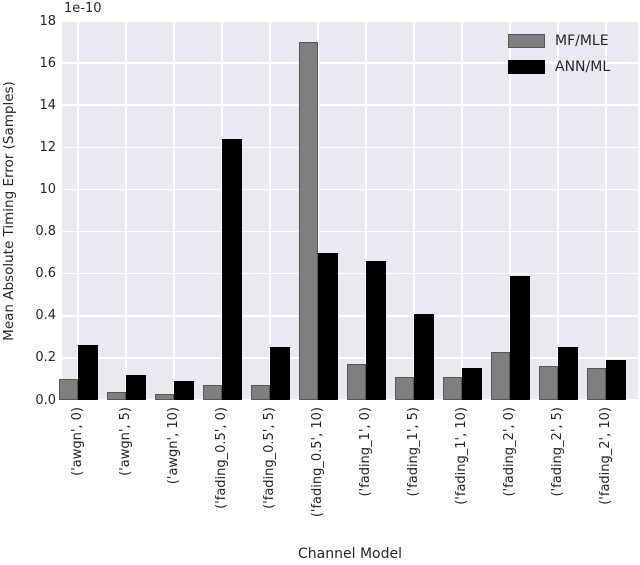 This screenshot has height=565, width=640. Describe the element at coordinates (125, 441) in the screenshot. I see `x-tick-label: ('awgn', 5)` at that location.